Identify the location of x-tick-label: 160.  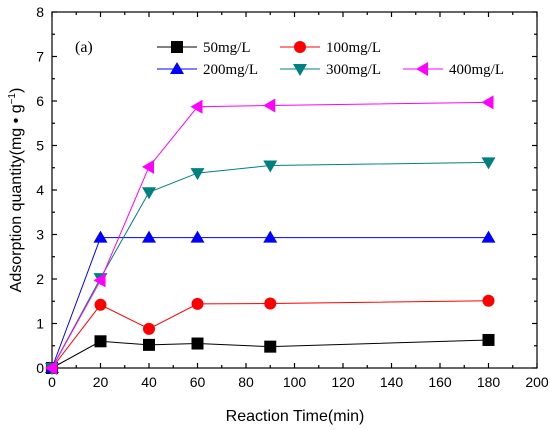
(440, 382).